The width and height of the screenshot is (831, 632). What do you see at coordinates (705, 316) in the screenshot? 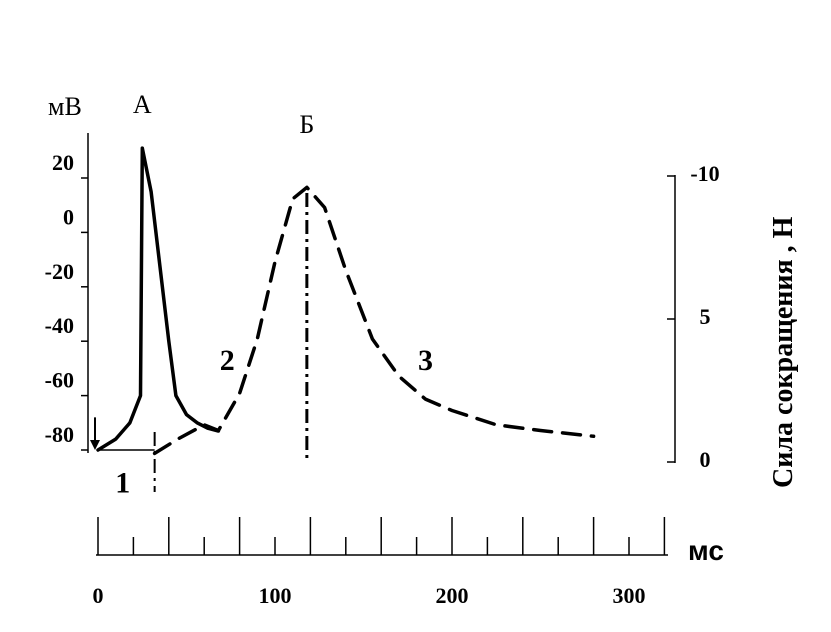
I see `right-axis-tick-label: 5` at bounding box center [705, 316].